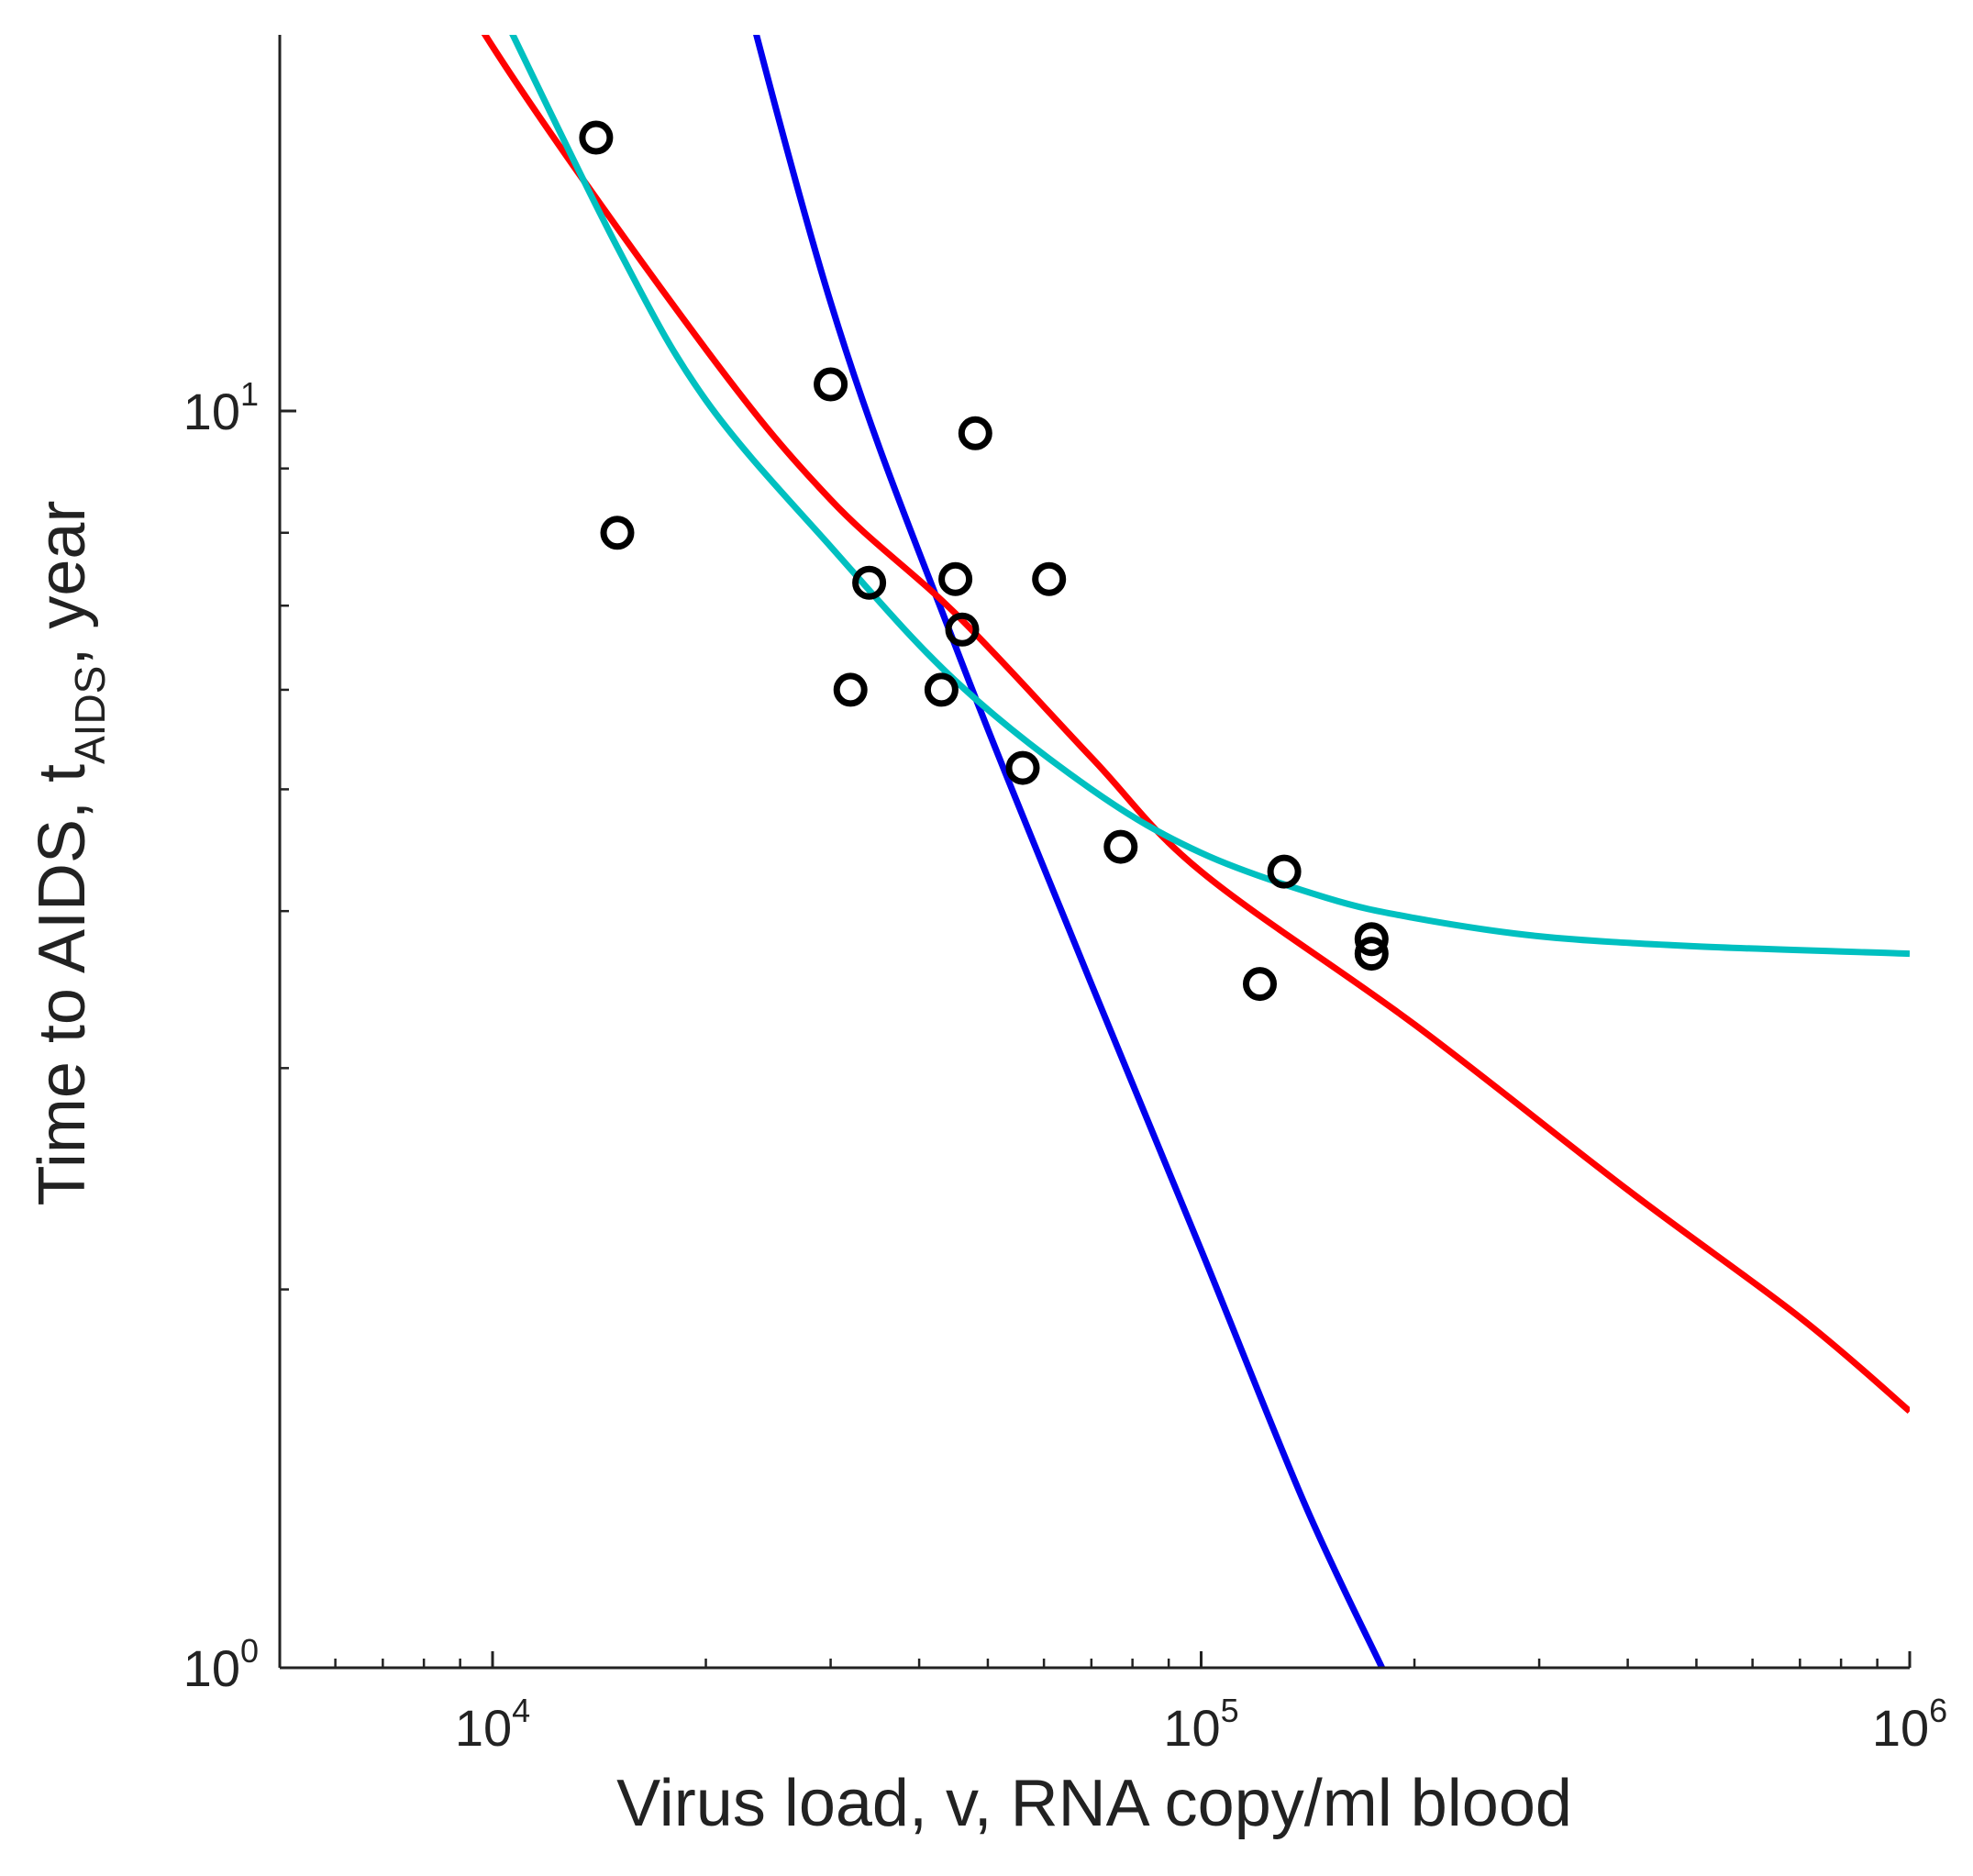 The height and width of the screenshot is (1876, 1973). What do you see at coordinates (63, 985) in the screenshot?
I see `y-axis-label-main: Time to AIDS, t` at bounding box center [63, 985].